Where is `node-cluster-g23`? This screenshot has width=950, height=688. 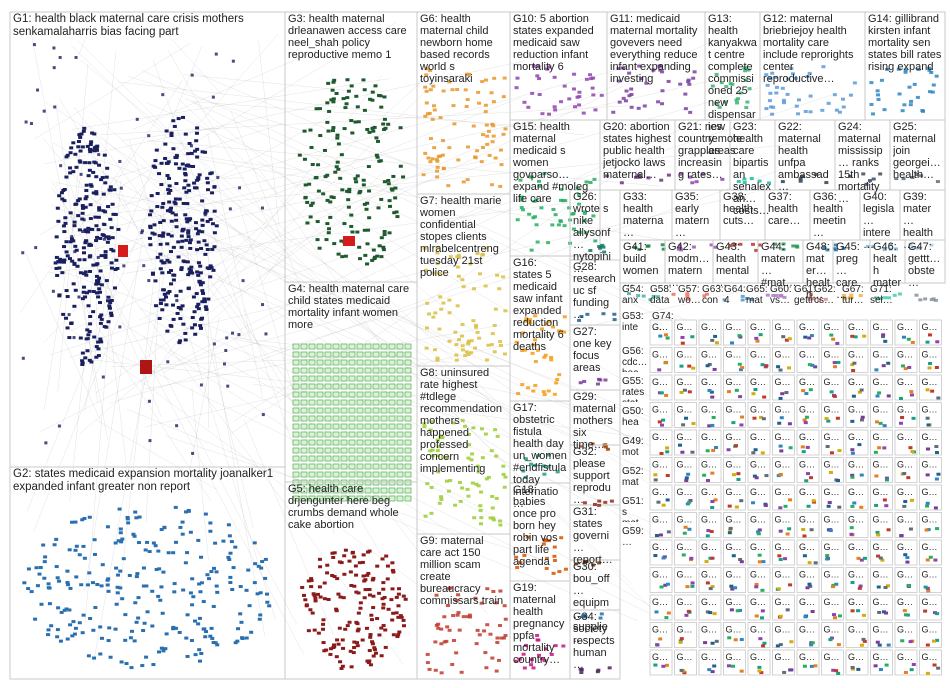
node-cluster-g23 is located at coordinates (753, 180).